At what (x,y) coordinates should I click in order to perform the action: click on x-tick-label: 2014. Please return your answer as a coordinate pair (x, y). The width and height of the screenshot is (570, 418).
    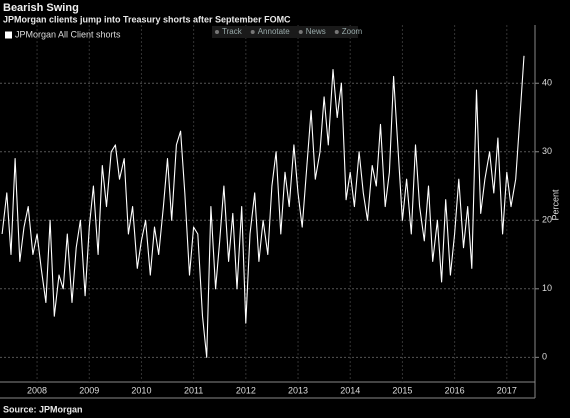
    Looking at the image, I should click on (350, 390).